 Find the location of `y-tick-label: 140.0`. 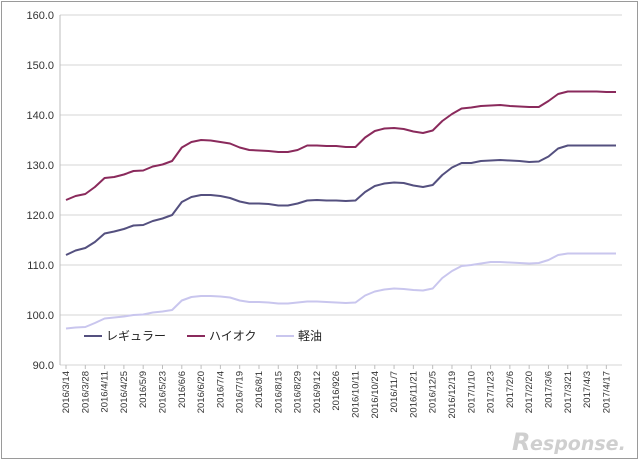

y-tick-label: 140.0 is located at coordinates (40, 116).